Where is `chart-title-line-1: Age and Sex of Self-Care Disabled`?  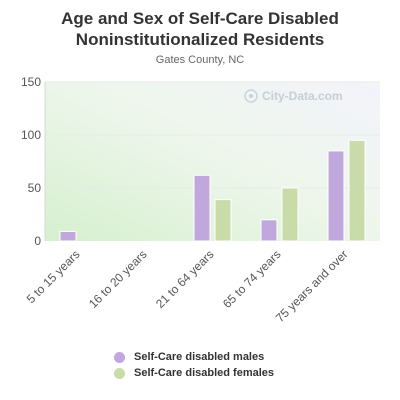 chart-title-line-1: Age and Sex of Self-Care Disabled is located at coordinates (200, 18).